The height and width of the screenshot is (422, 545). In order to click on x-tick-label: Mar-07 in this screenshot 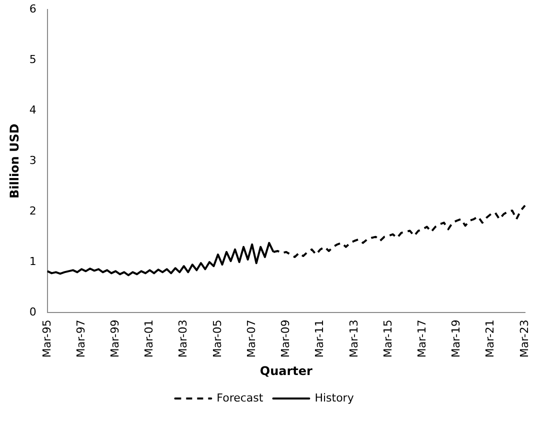, I will do `click(251, 339)`.